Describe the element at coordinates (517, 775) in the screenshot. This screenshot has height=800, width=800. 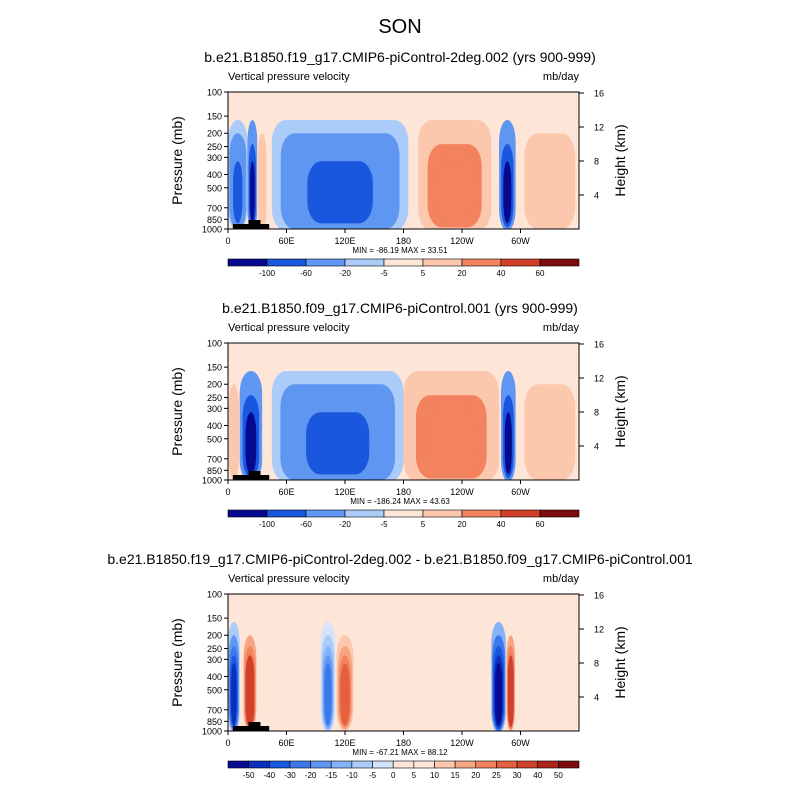
I see `colorbar-label: 30` at that location.